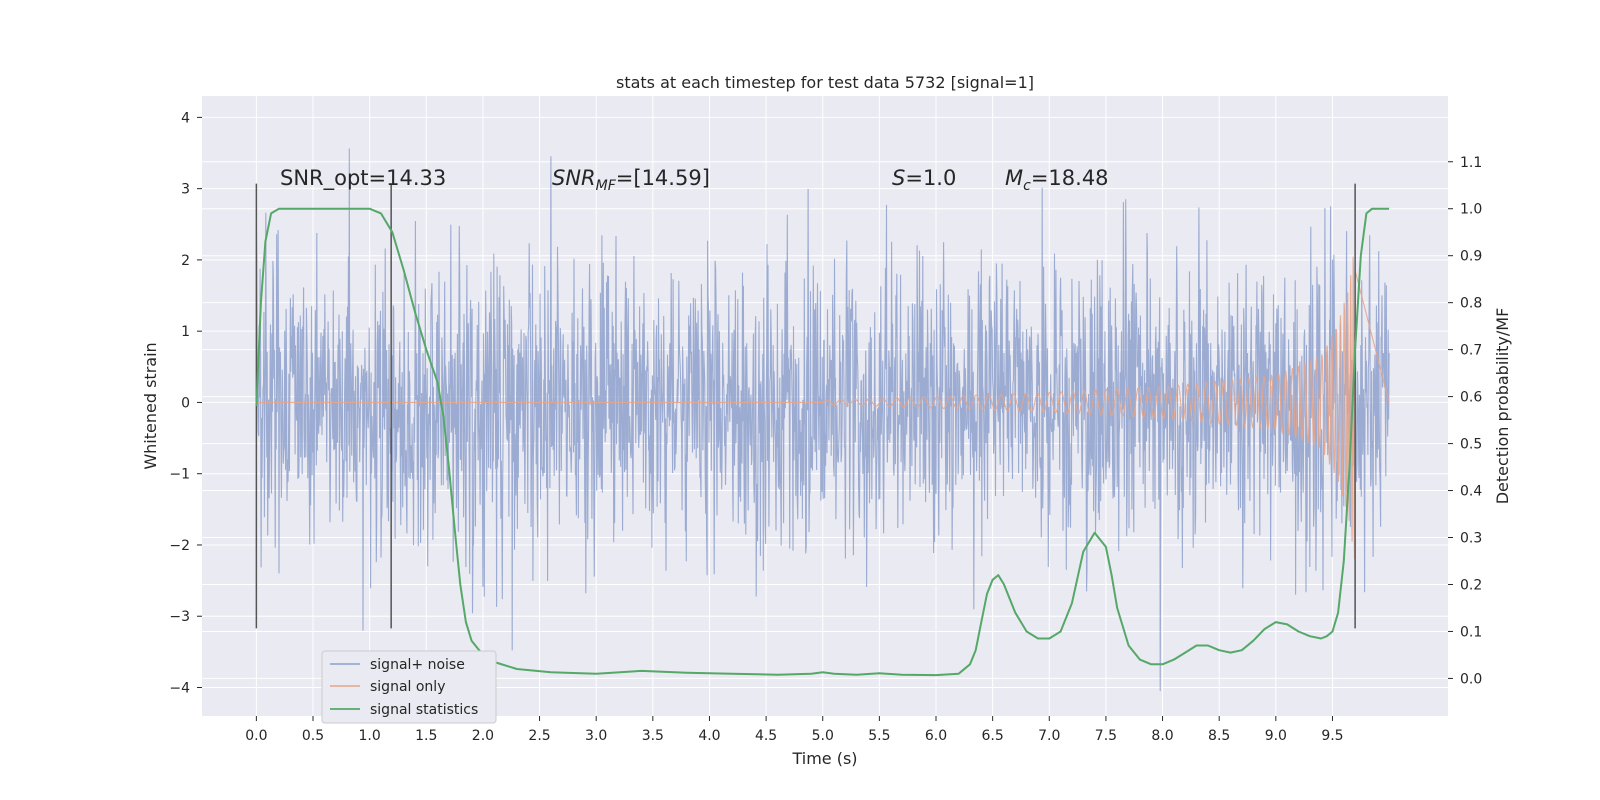  Describe the element at coordinates (898, 178) in the screenshot. I see `s-name: S` at that location.